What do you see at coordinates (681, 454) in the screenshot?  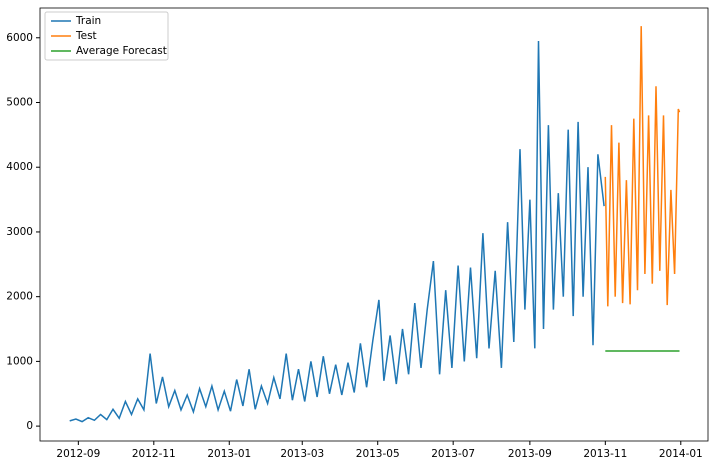 I see `x-tick-label: 2014-01` at bounding box center [681, 454].